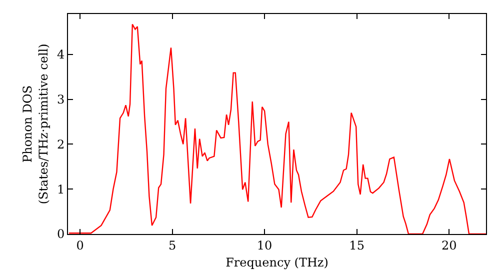  What do you see at coordinates (172, 245) in the screenshot?
I see `x-tick-label: 5` at bounding box center [172, 245].